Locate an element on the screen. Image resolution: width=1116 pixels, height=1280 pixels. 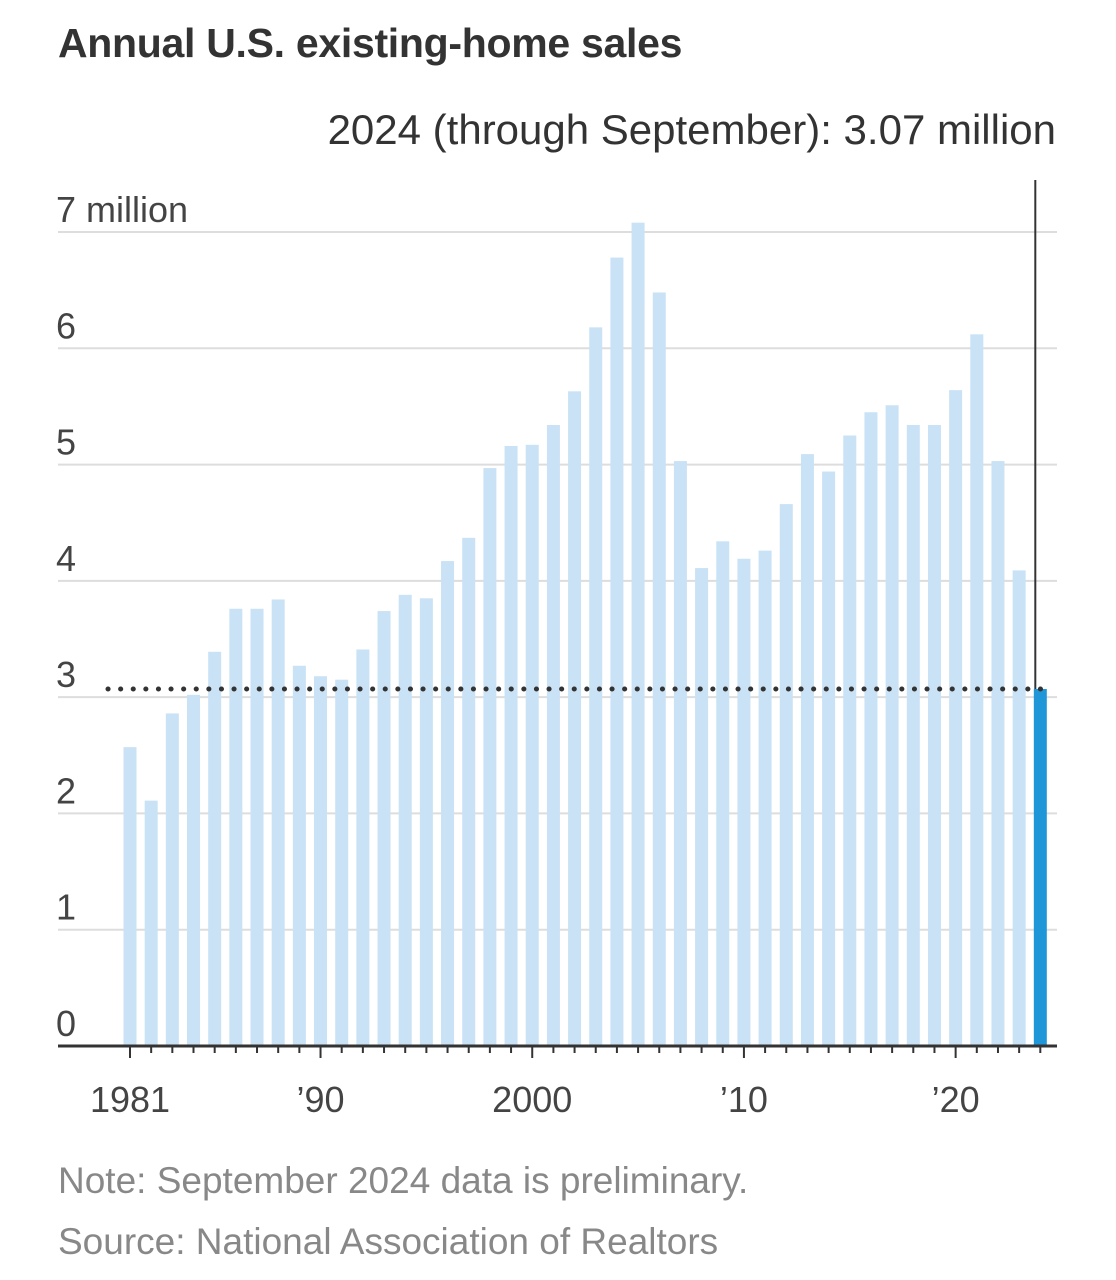
bar-2015 is located at coordinates (850, 740).